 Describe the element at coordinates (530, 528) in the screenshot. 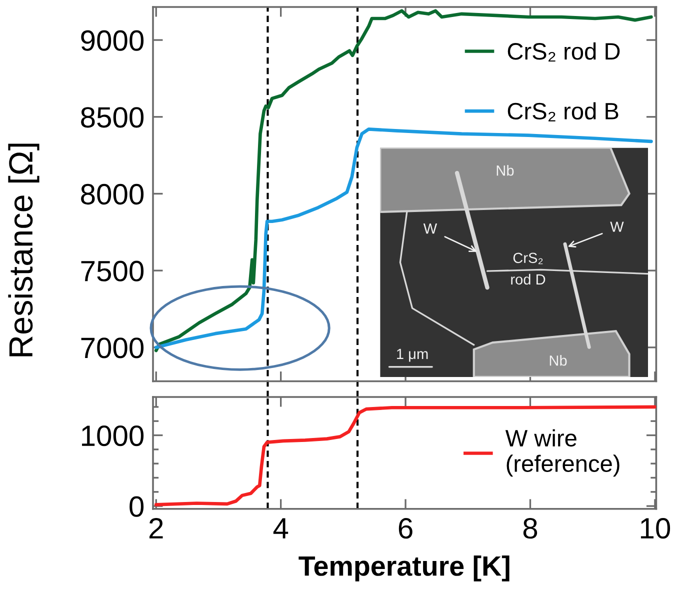

I see `x-tick-label: 8` at that location.